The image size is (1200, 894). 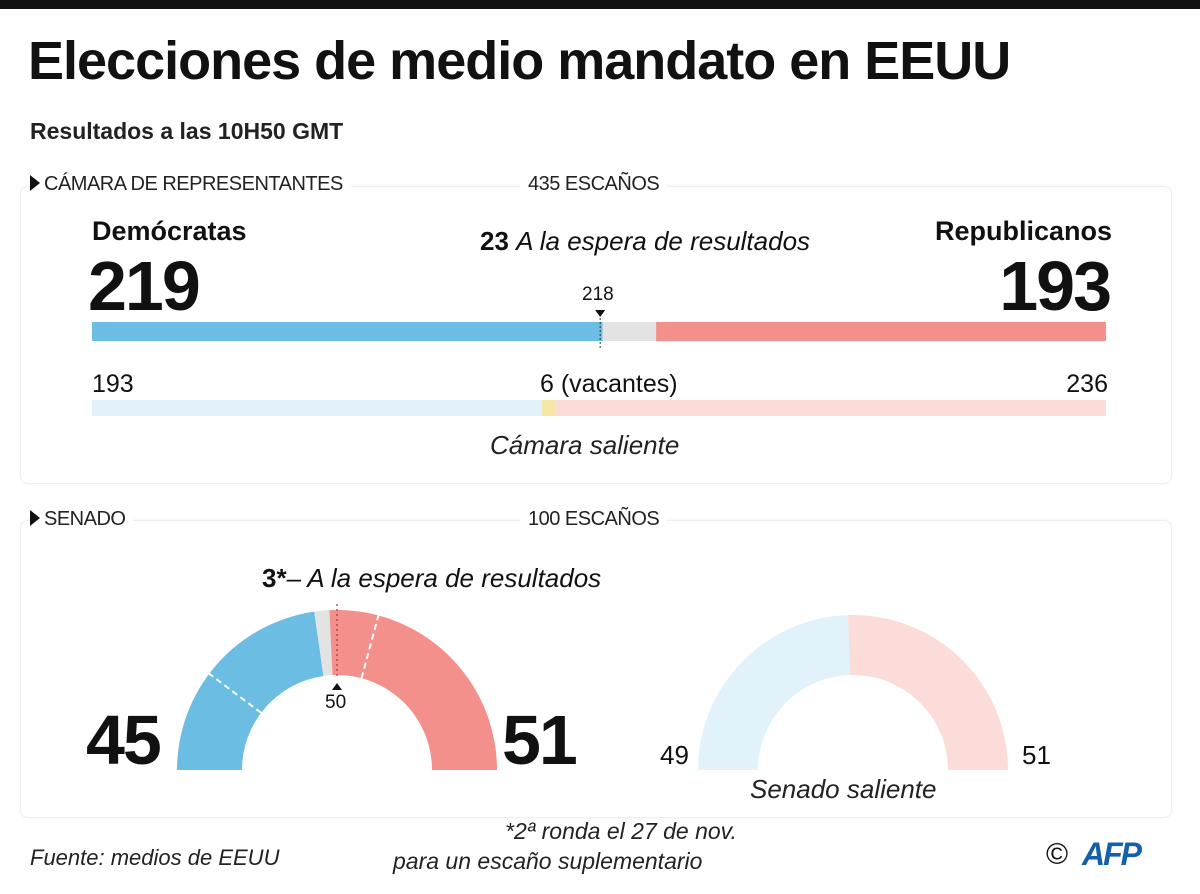 What do you see at coordinates (585, 445) in the screenshot?
I see `house-outgoing-label: Cámara saliente` at bounding box center [585, 445].